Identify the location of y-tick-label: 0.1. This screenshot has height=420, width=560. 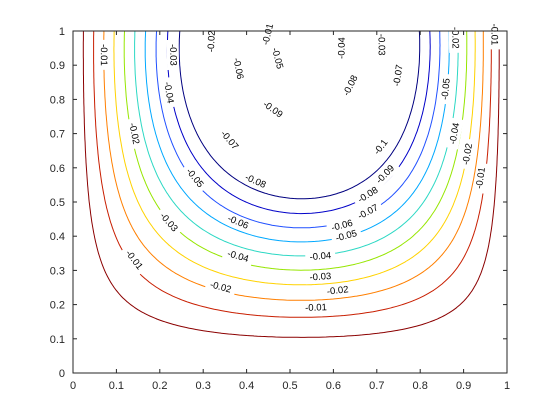
(57, 340).